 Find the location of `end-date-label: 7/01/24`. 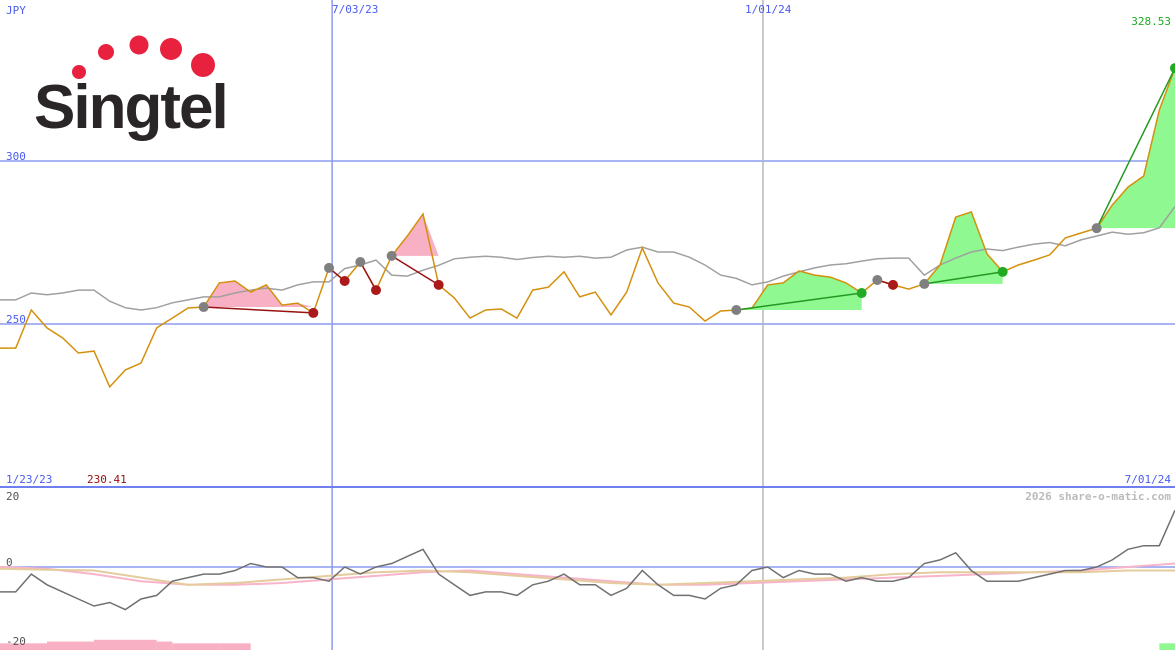

end-date-label: 7/01/24 is located at coordinates (1148, 479).